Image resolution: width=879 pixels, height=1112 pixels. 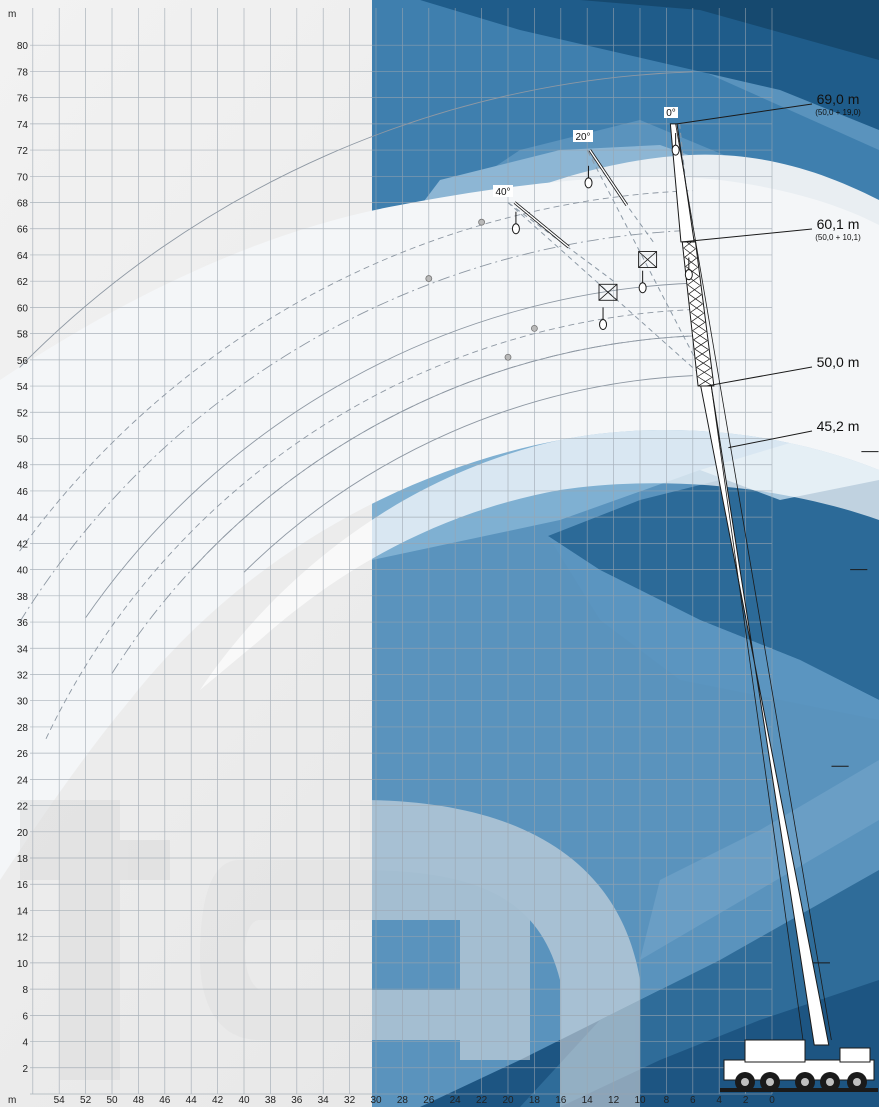 What do you see at coordinates (12, 1100) in the screenshot?
I see `x-axis-unit: m` at bounding box center [12, 1100].